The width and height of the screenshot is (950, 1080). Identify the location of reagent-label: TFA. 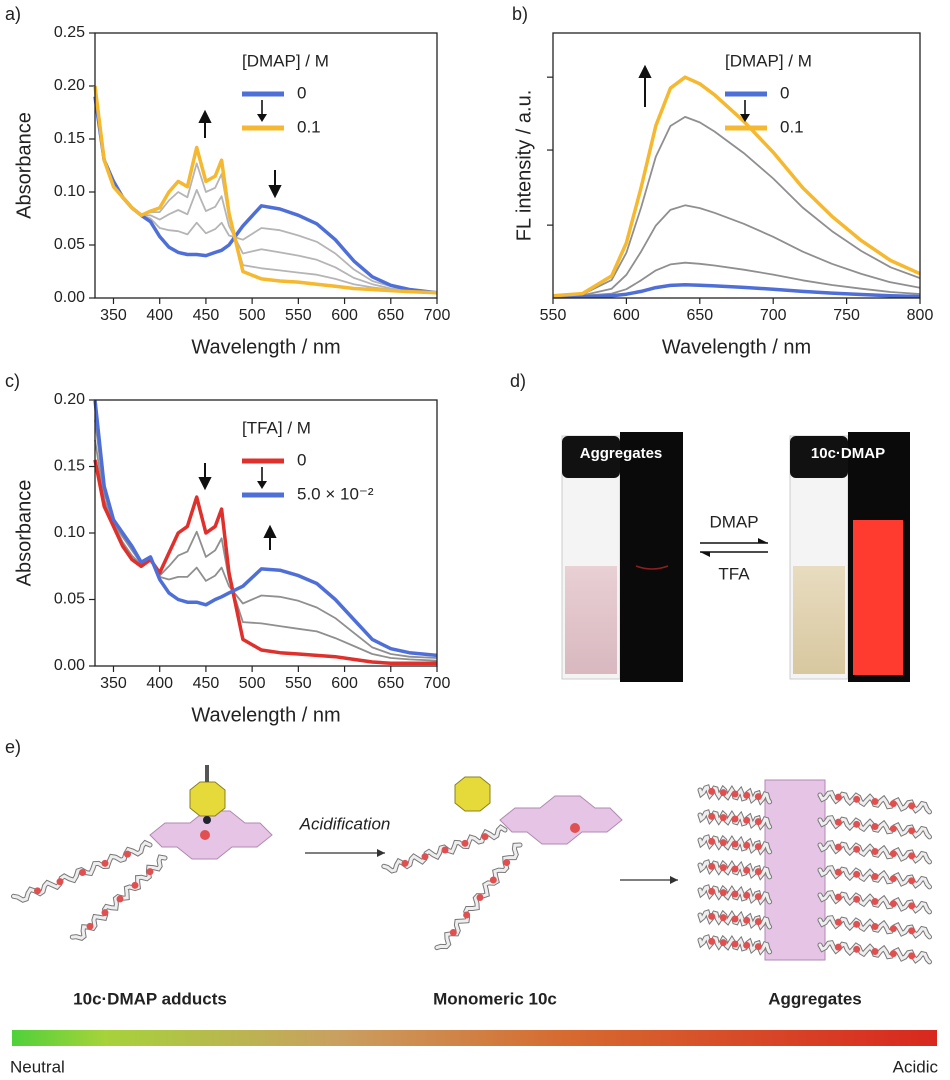
(734, 573).